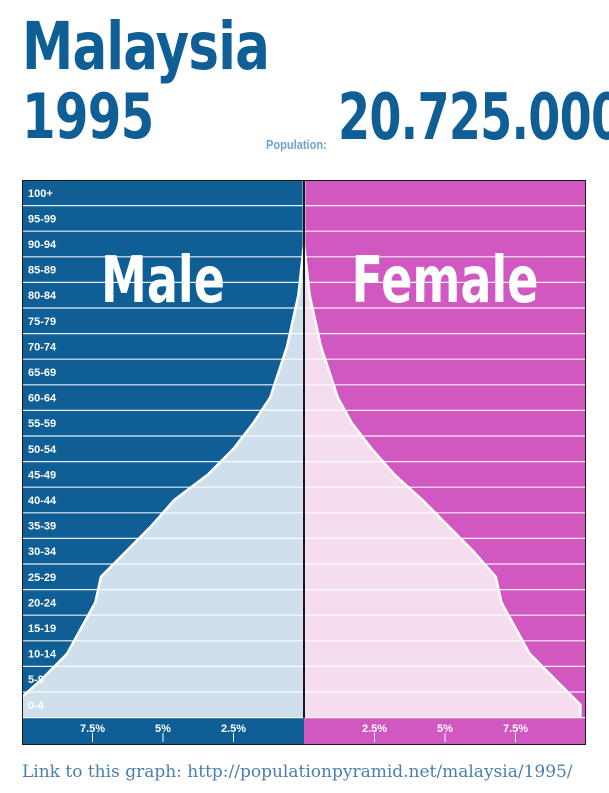 This screenshot has width=609, height=793. Describe the element at coordinates (42, 655) in the screenshot. I see `age-label-10-14: 10-14` at that location.